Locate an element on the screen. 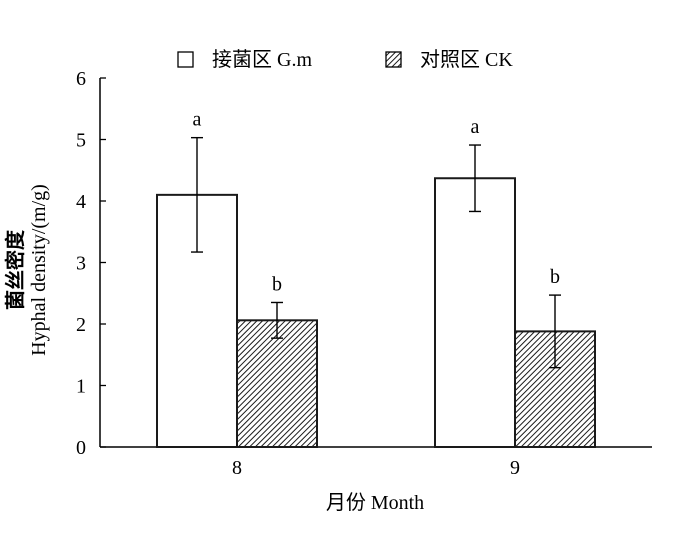 The height and width of the screenshot is (553, 700). y-tick-label: 3 is located at coordinates (81, 264).